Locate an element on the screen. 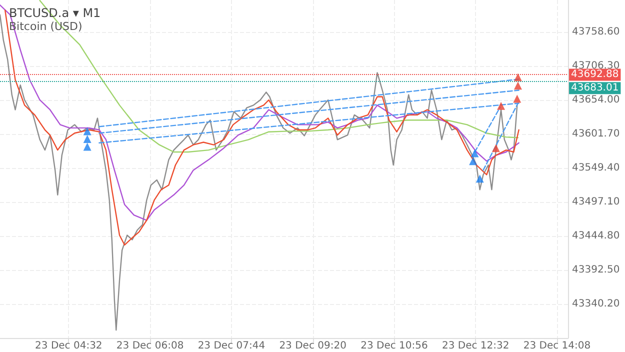 The height and width of the screenshot is (352, 625). y-tick-label: 43549.40 is located at coordinates (596, 168).